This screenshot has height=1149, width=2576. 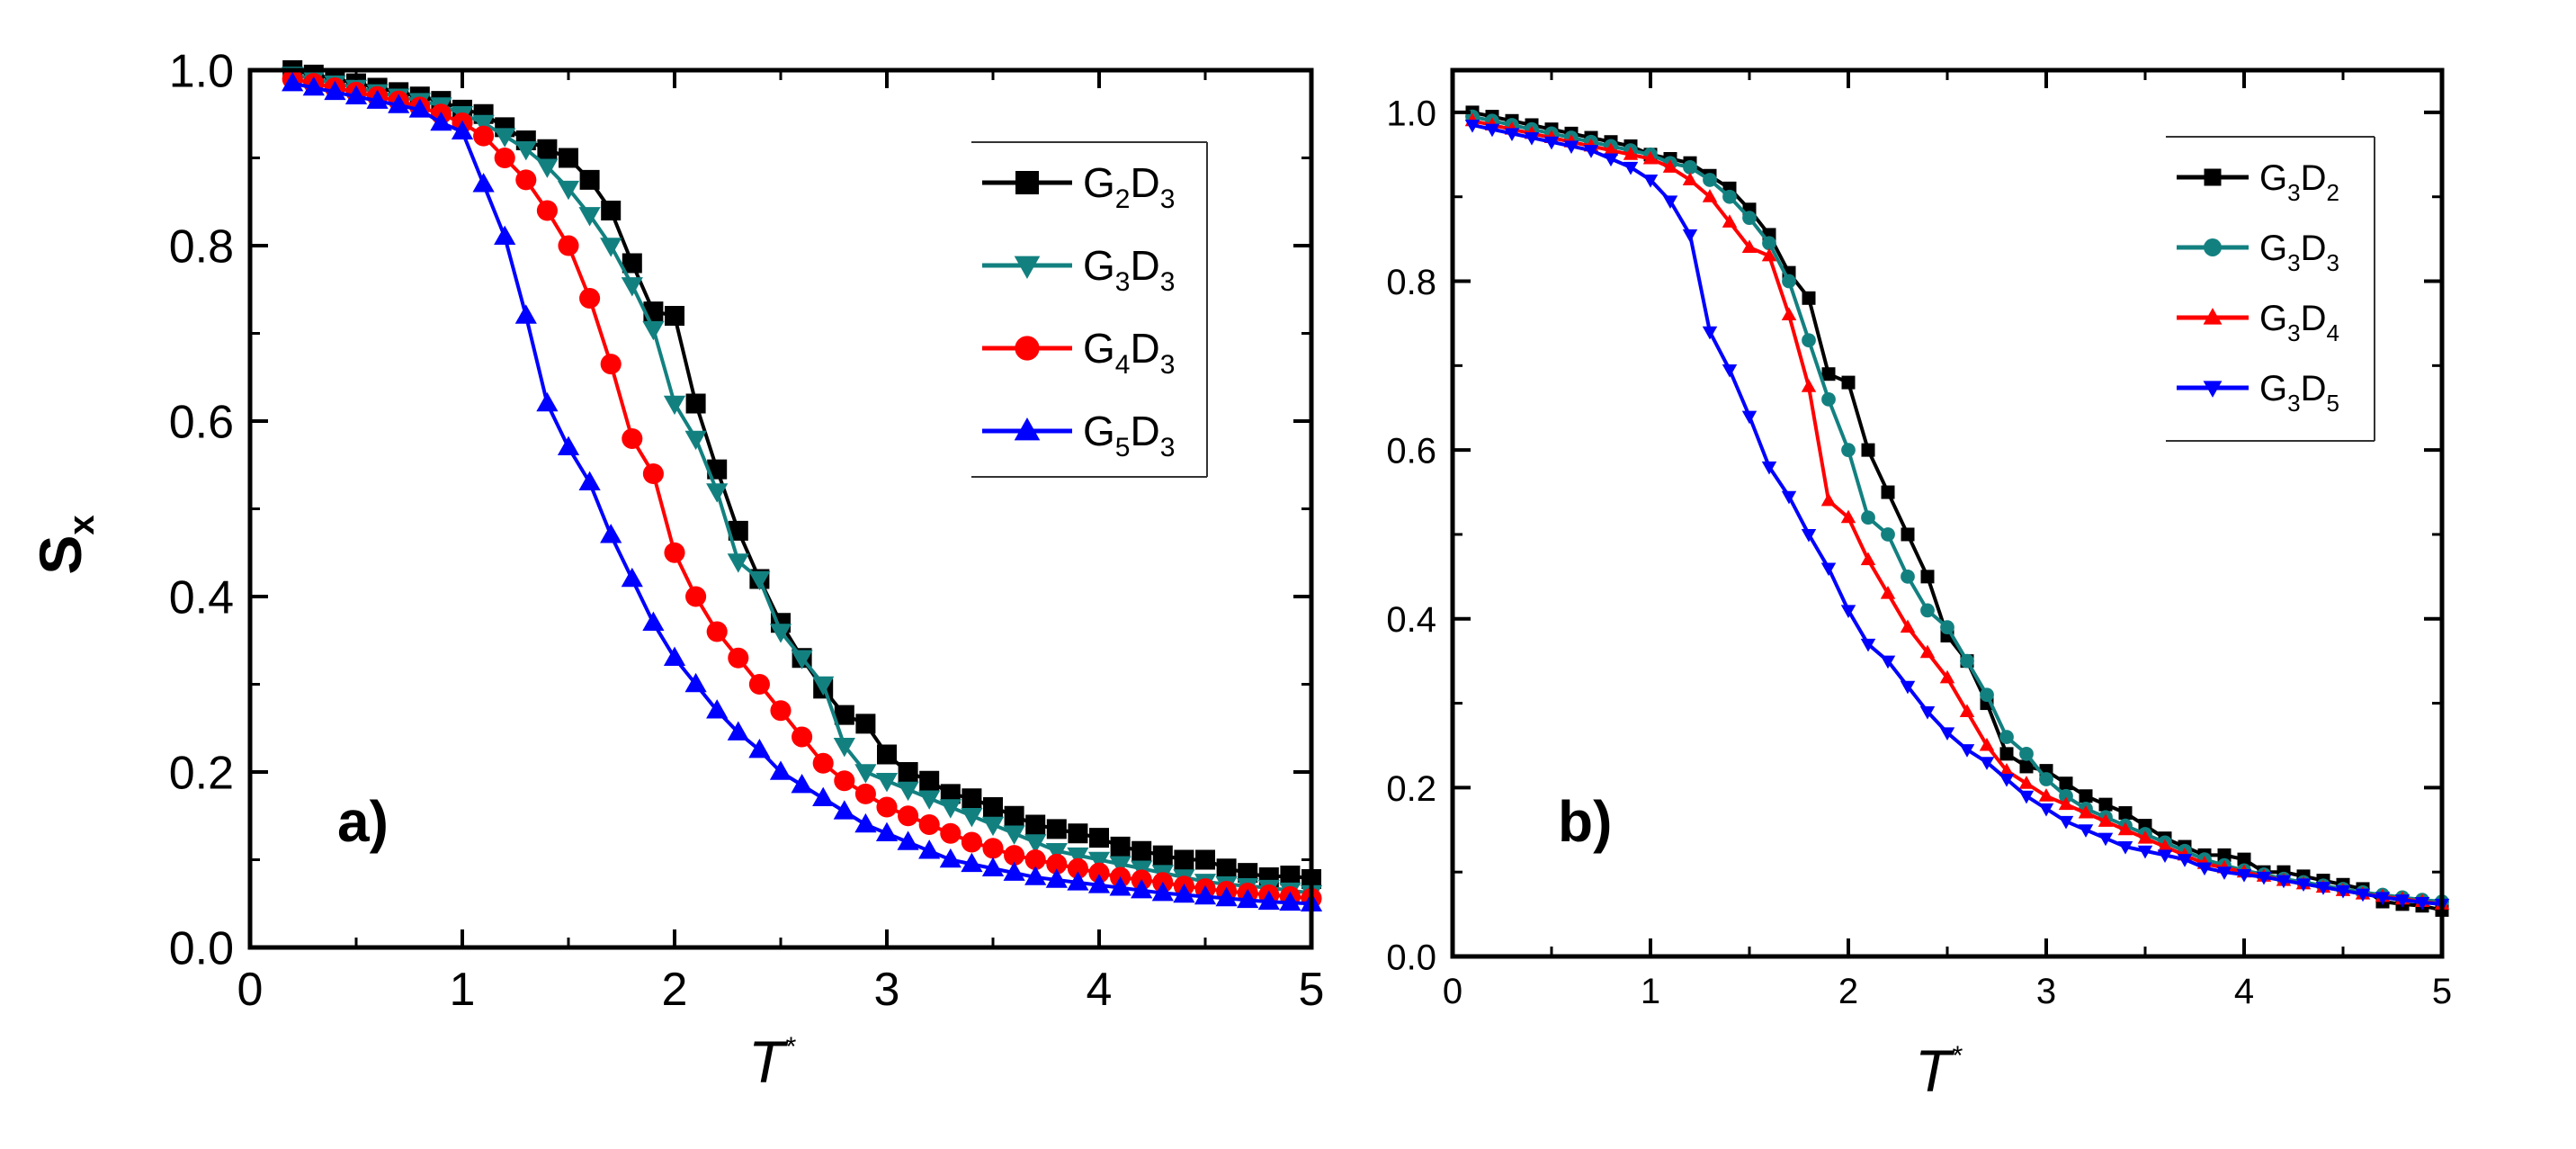 I want to click on y-tick-label: 0.0, so click(x=201, y=949).